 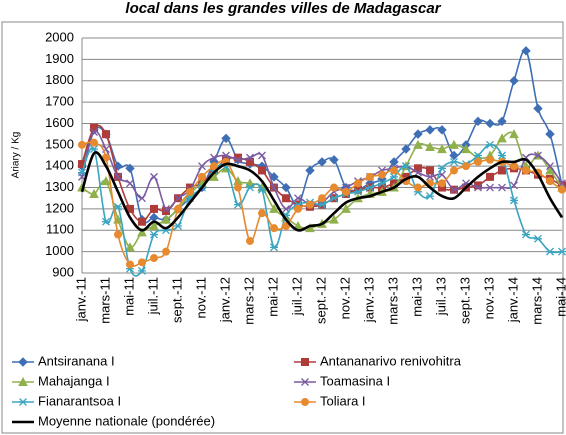 I want to click on legend-label: Fianarantsoa I, so click(x=79, y=400).